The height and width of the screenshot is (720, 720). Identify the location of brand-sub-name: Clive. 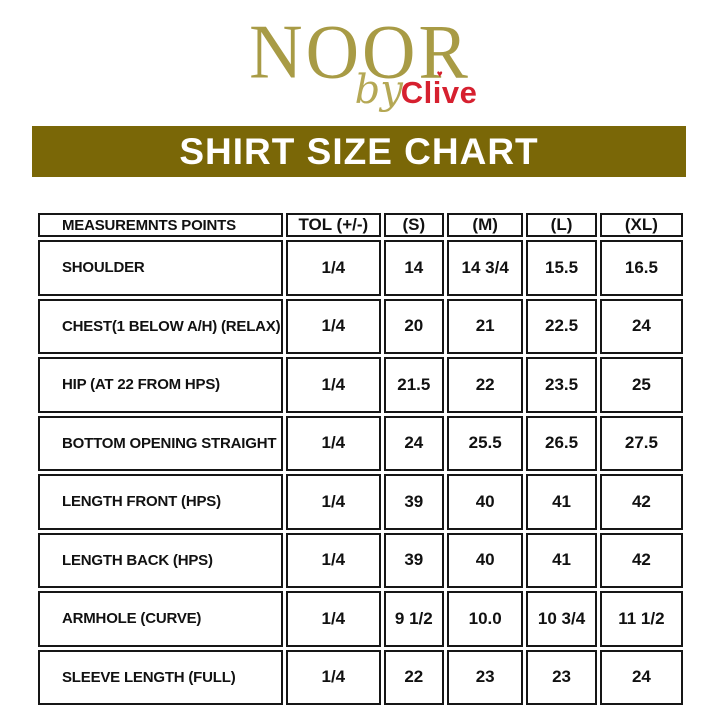
(439, 92).